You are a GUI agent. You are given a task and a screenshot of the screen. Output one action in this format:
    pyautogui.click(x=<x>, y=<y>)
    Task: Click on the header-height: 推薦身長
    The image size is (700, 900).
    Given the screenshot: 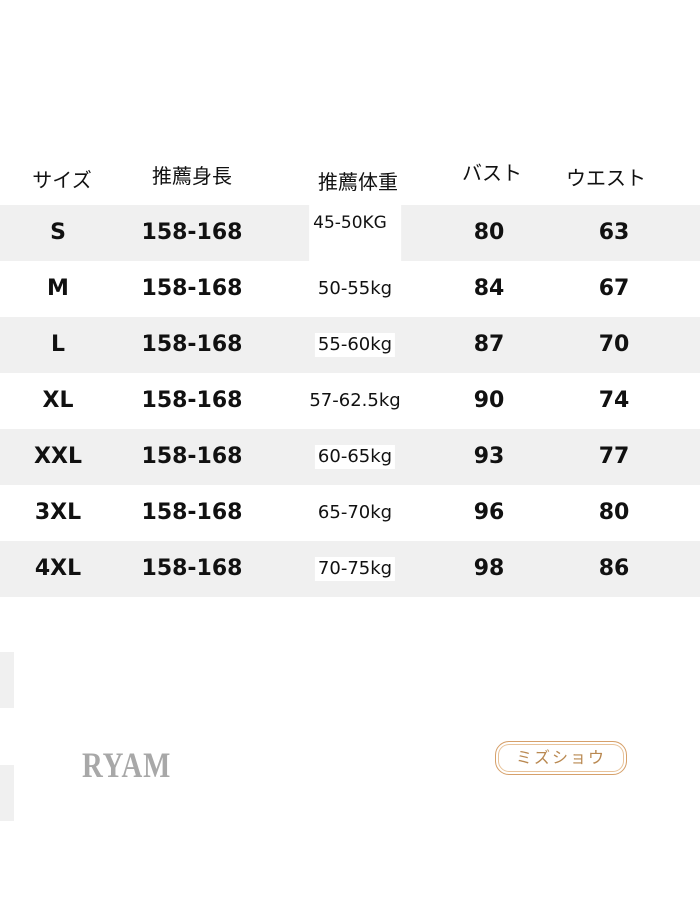 What is the action you would take?
    pyautogui.click(x=192, y=176)
    